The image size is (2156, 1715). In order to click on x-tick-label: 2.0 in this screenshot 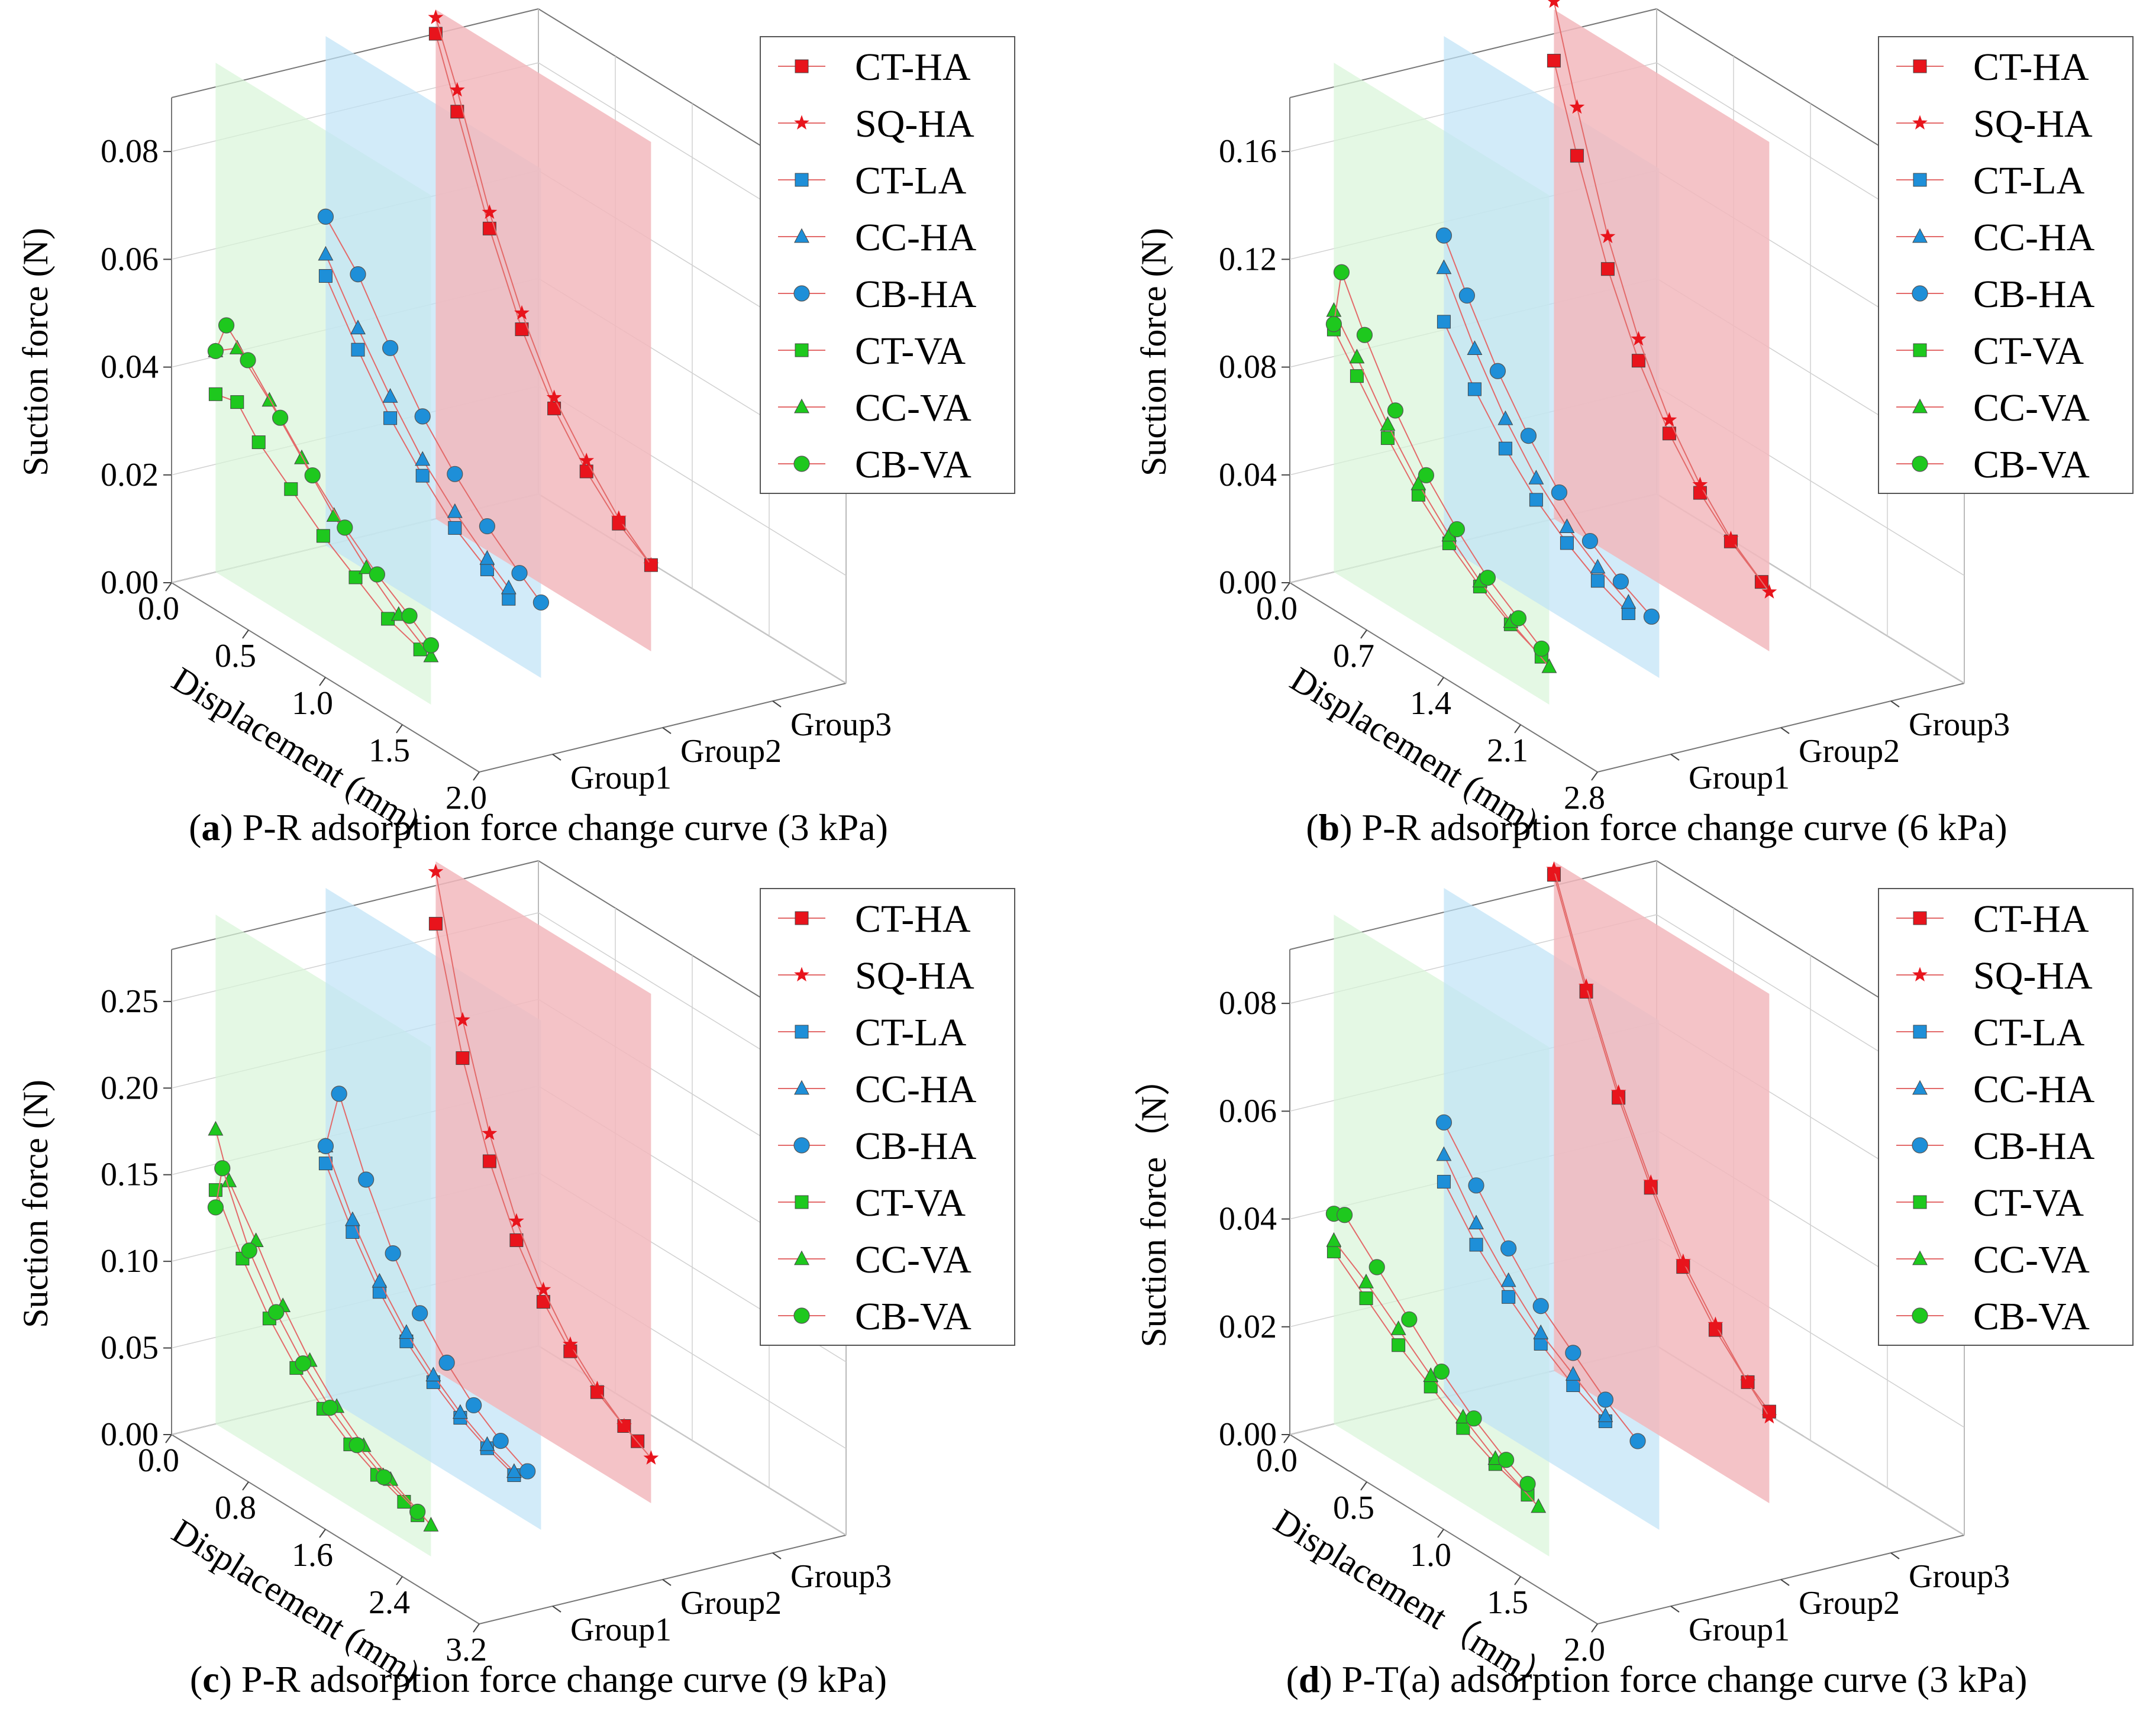, I will do `click(1584, 1650)`.